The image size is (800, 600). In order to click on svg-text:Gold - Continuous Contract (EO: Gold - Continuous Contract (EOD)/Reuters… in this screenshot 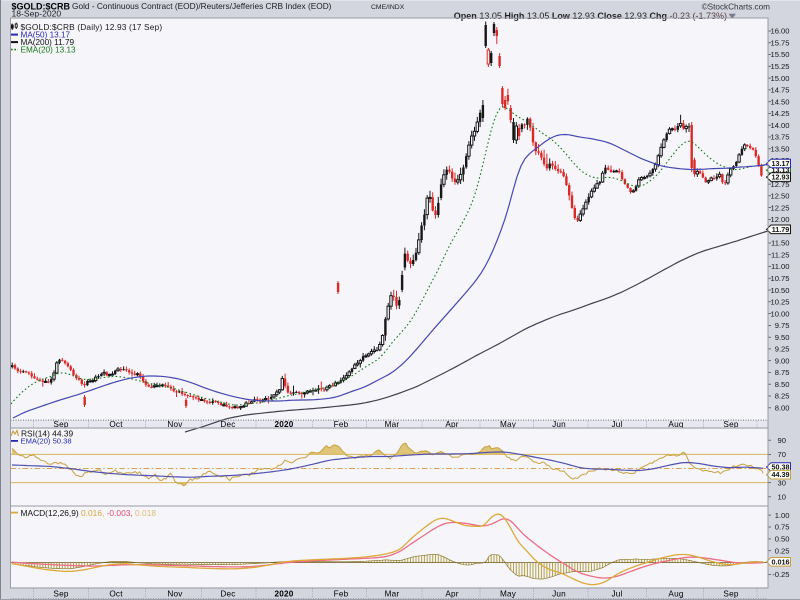, I will do `click(202, 6)`.